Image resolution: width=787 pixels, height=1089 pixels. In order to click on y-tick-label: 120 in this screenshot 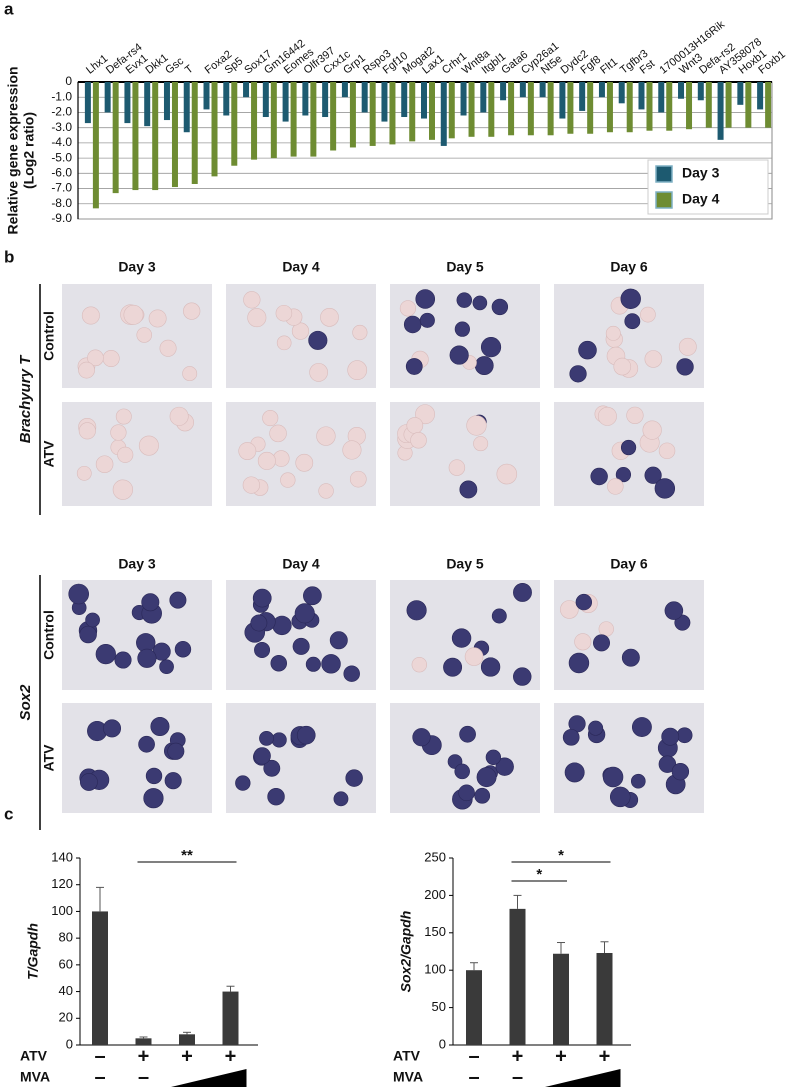, I will do `click(62, 883)`.